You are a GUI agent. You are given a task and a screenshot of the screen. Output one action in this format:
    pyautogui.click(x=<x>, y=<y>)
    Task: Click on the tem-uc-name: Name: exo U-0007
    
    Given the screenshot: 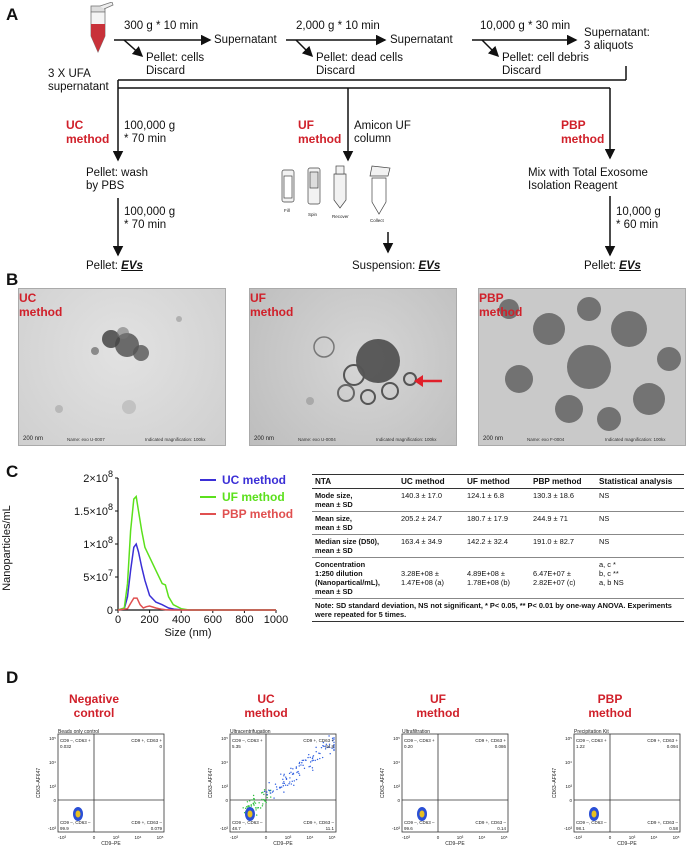 What is the action you would take?
    pyautogui.click(x=86, y=439)
    